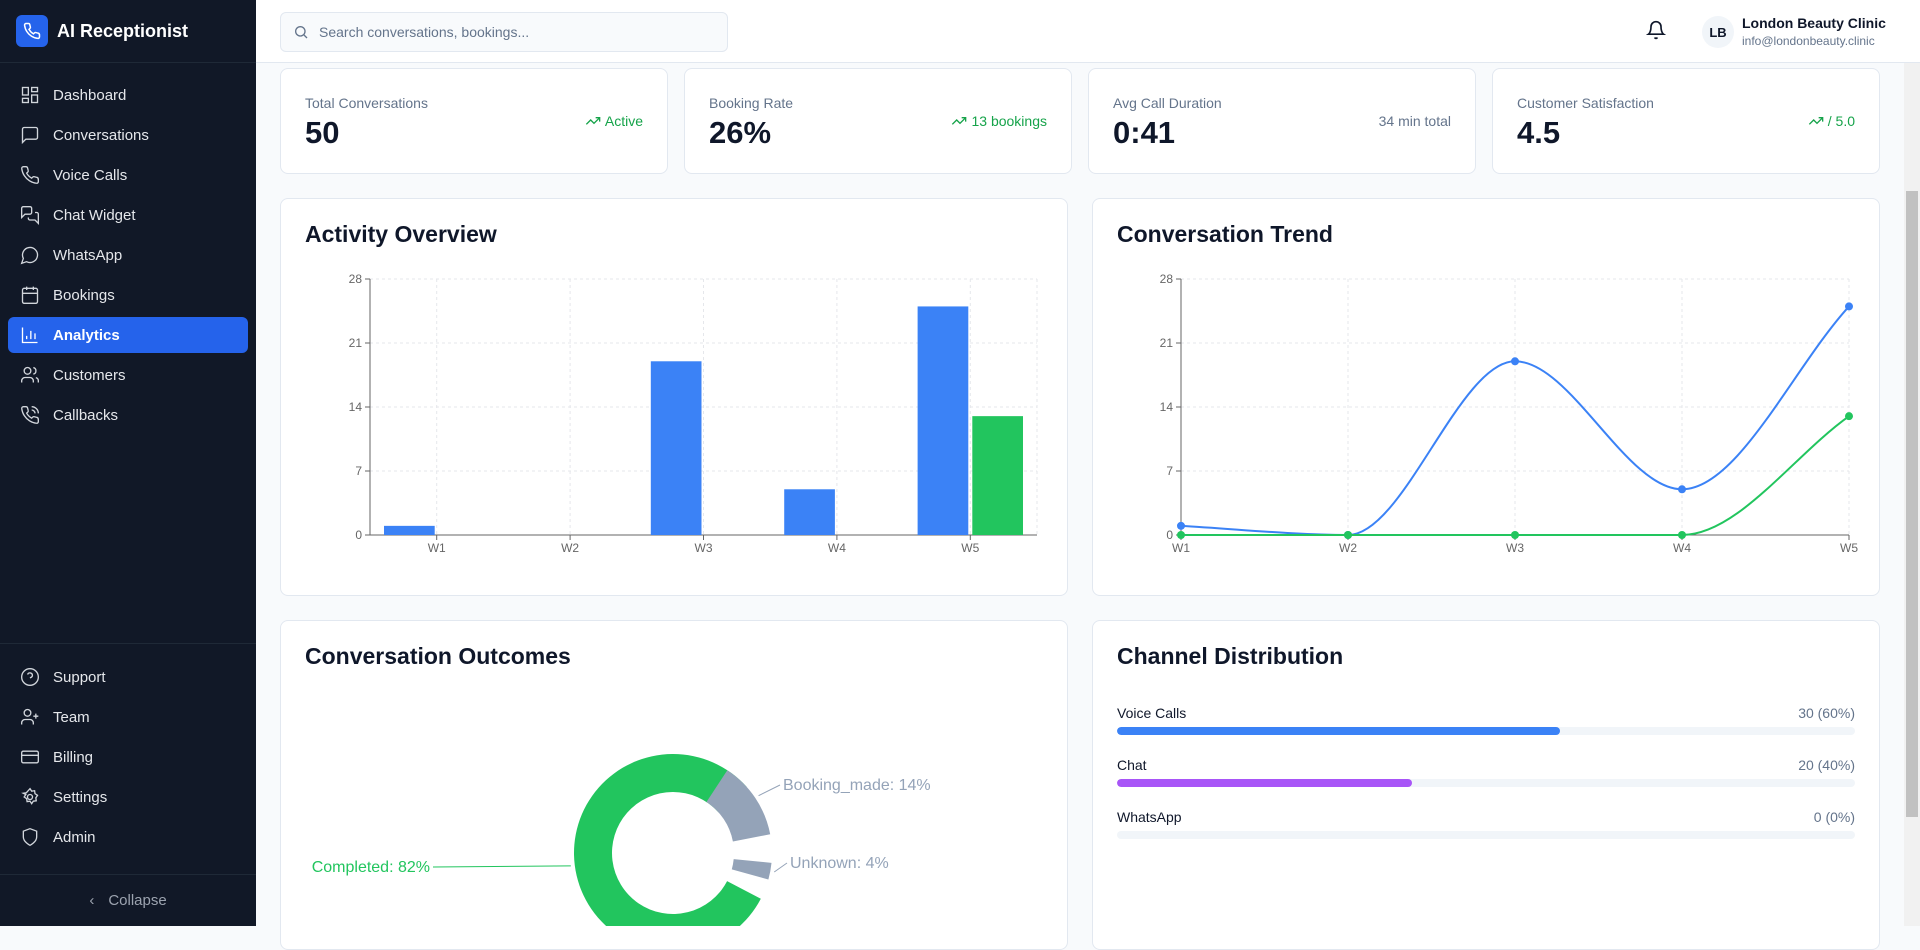  Describe the element at coordinates (751, 103) in the screenshot. I see `stat-label: Booking Rate` at that location.